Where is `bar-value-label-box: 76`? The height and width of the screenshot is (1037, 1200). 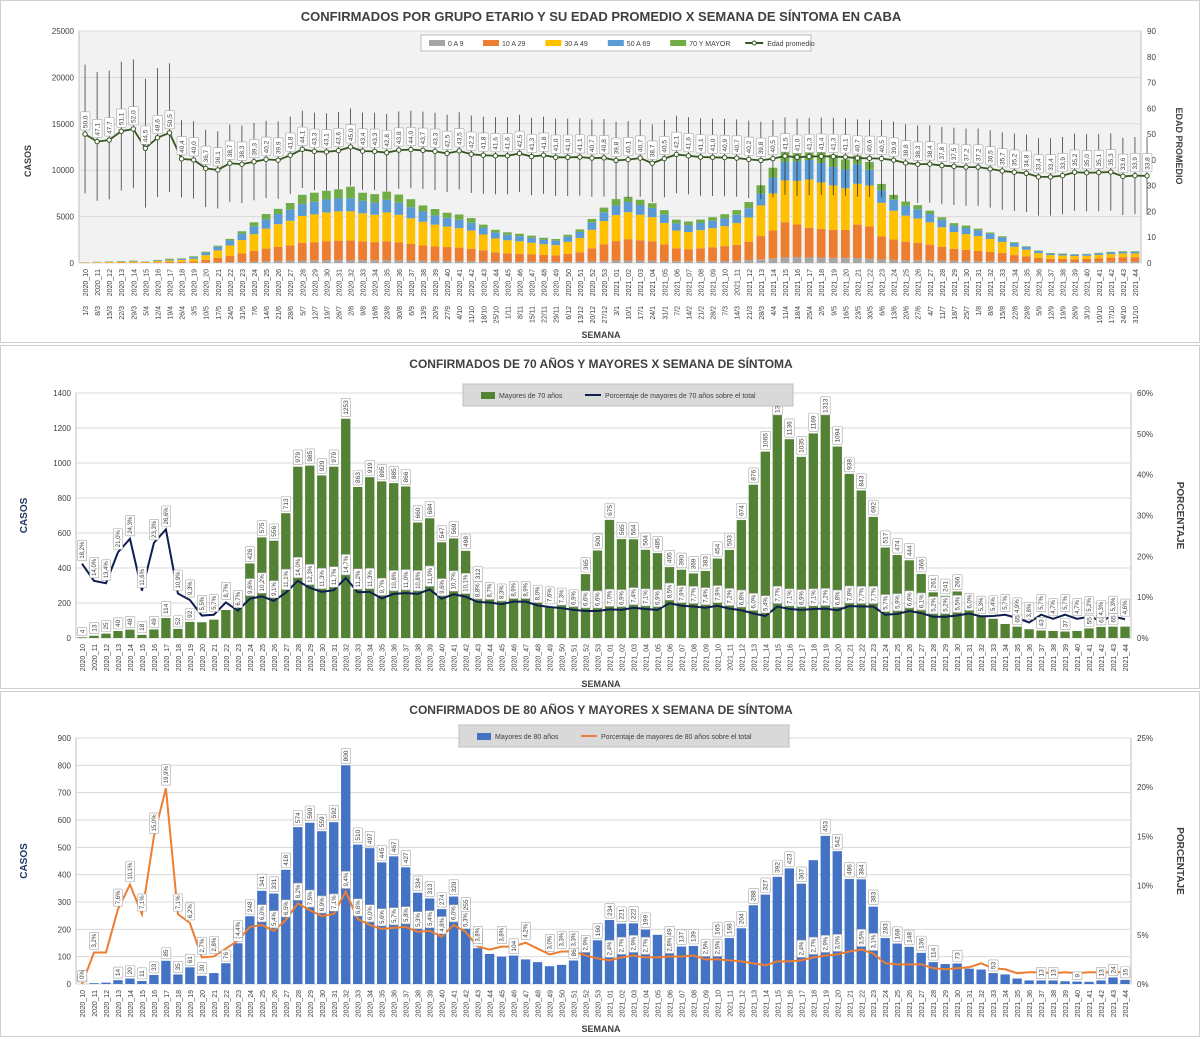
bar-value-label-box: 76 is located at coordinates (226, 955).